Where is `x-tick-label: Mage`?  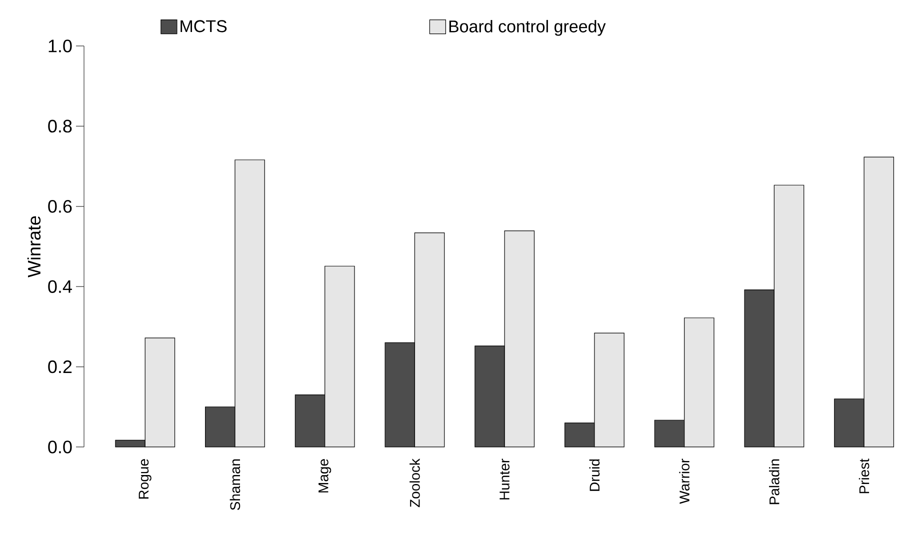 x-tick-label: Mage is located at coordinates (325, 475).